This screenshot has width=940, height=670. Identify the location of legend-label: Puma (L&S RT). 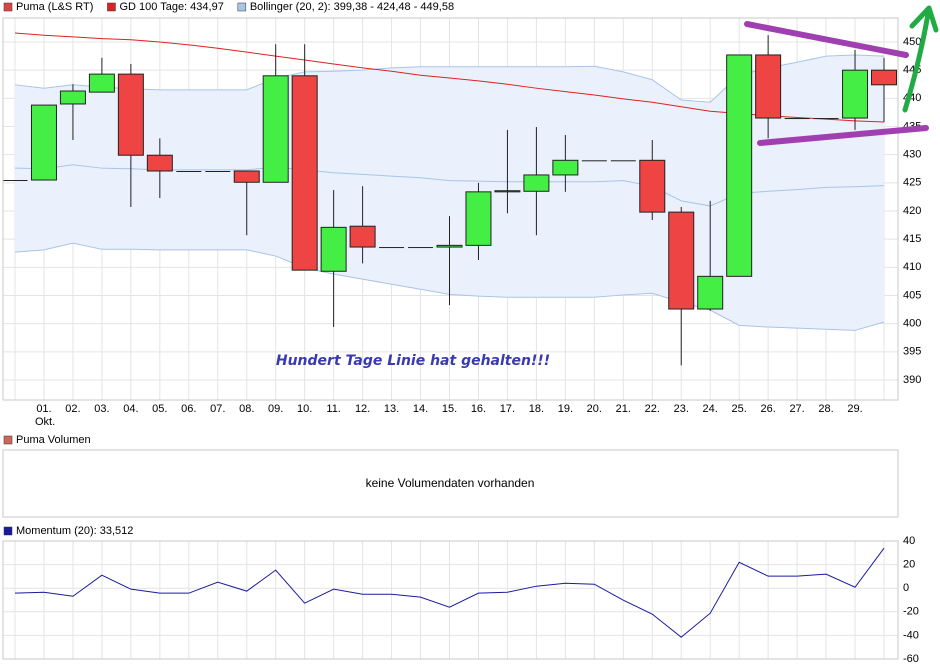
(54, 7).